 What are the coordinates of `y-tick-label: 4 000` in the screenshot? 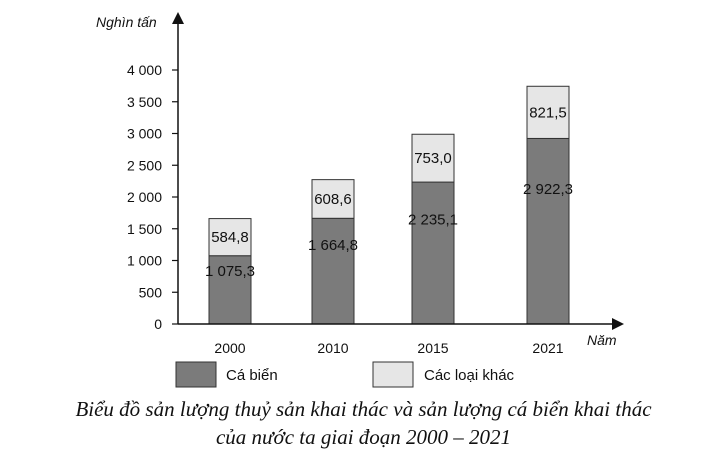 It's located at (144, 70).